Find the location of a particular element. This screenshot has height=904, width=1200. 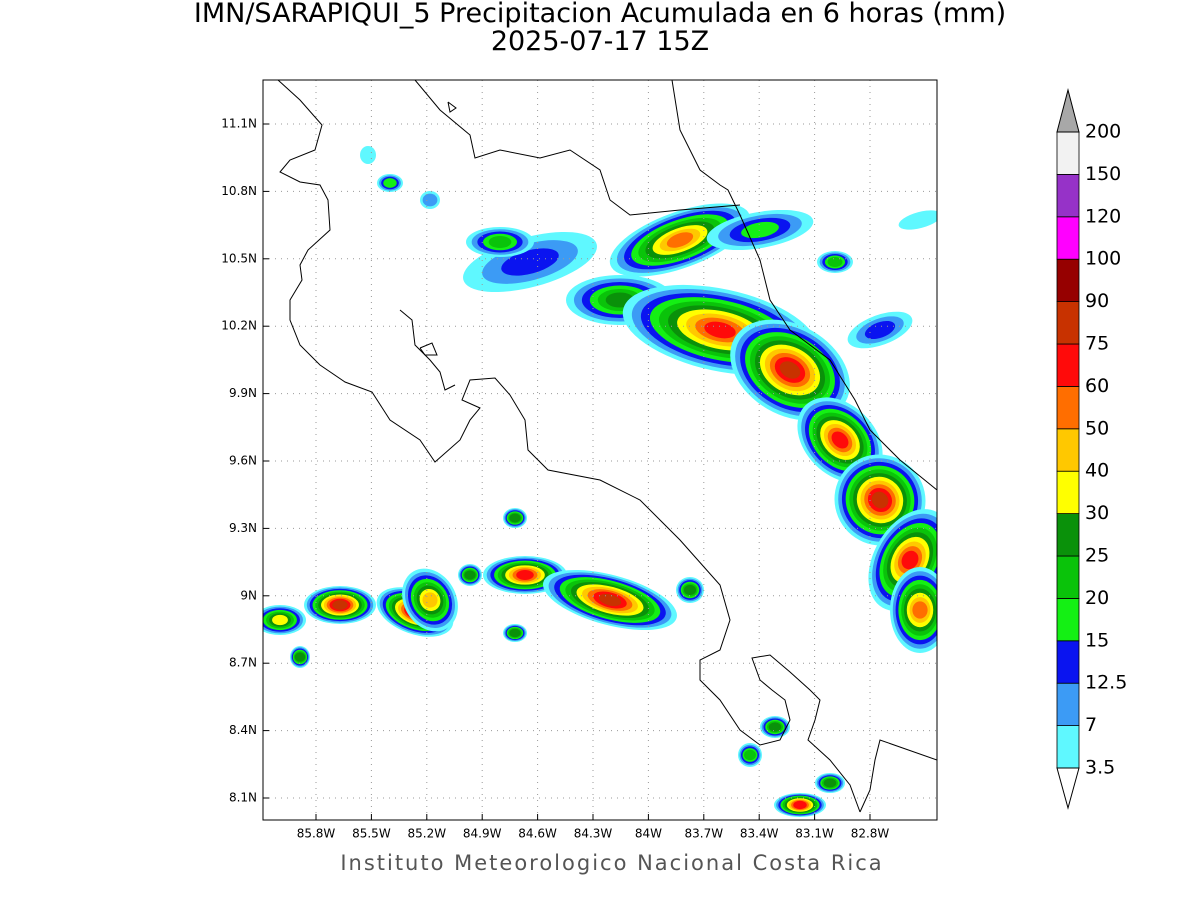

lon-label: 83.7W is located at coordinates (704, 834).